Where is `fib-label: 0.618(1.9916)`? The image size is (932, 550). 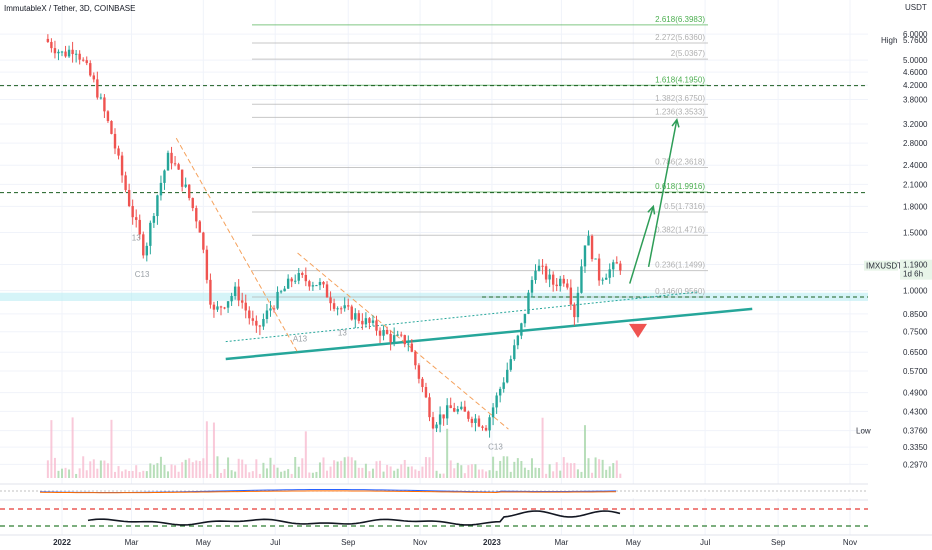 fib-label: 0.618(1.9916) is located at coordinates (680, 186).